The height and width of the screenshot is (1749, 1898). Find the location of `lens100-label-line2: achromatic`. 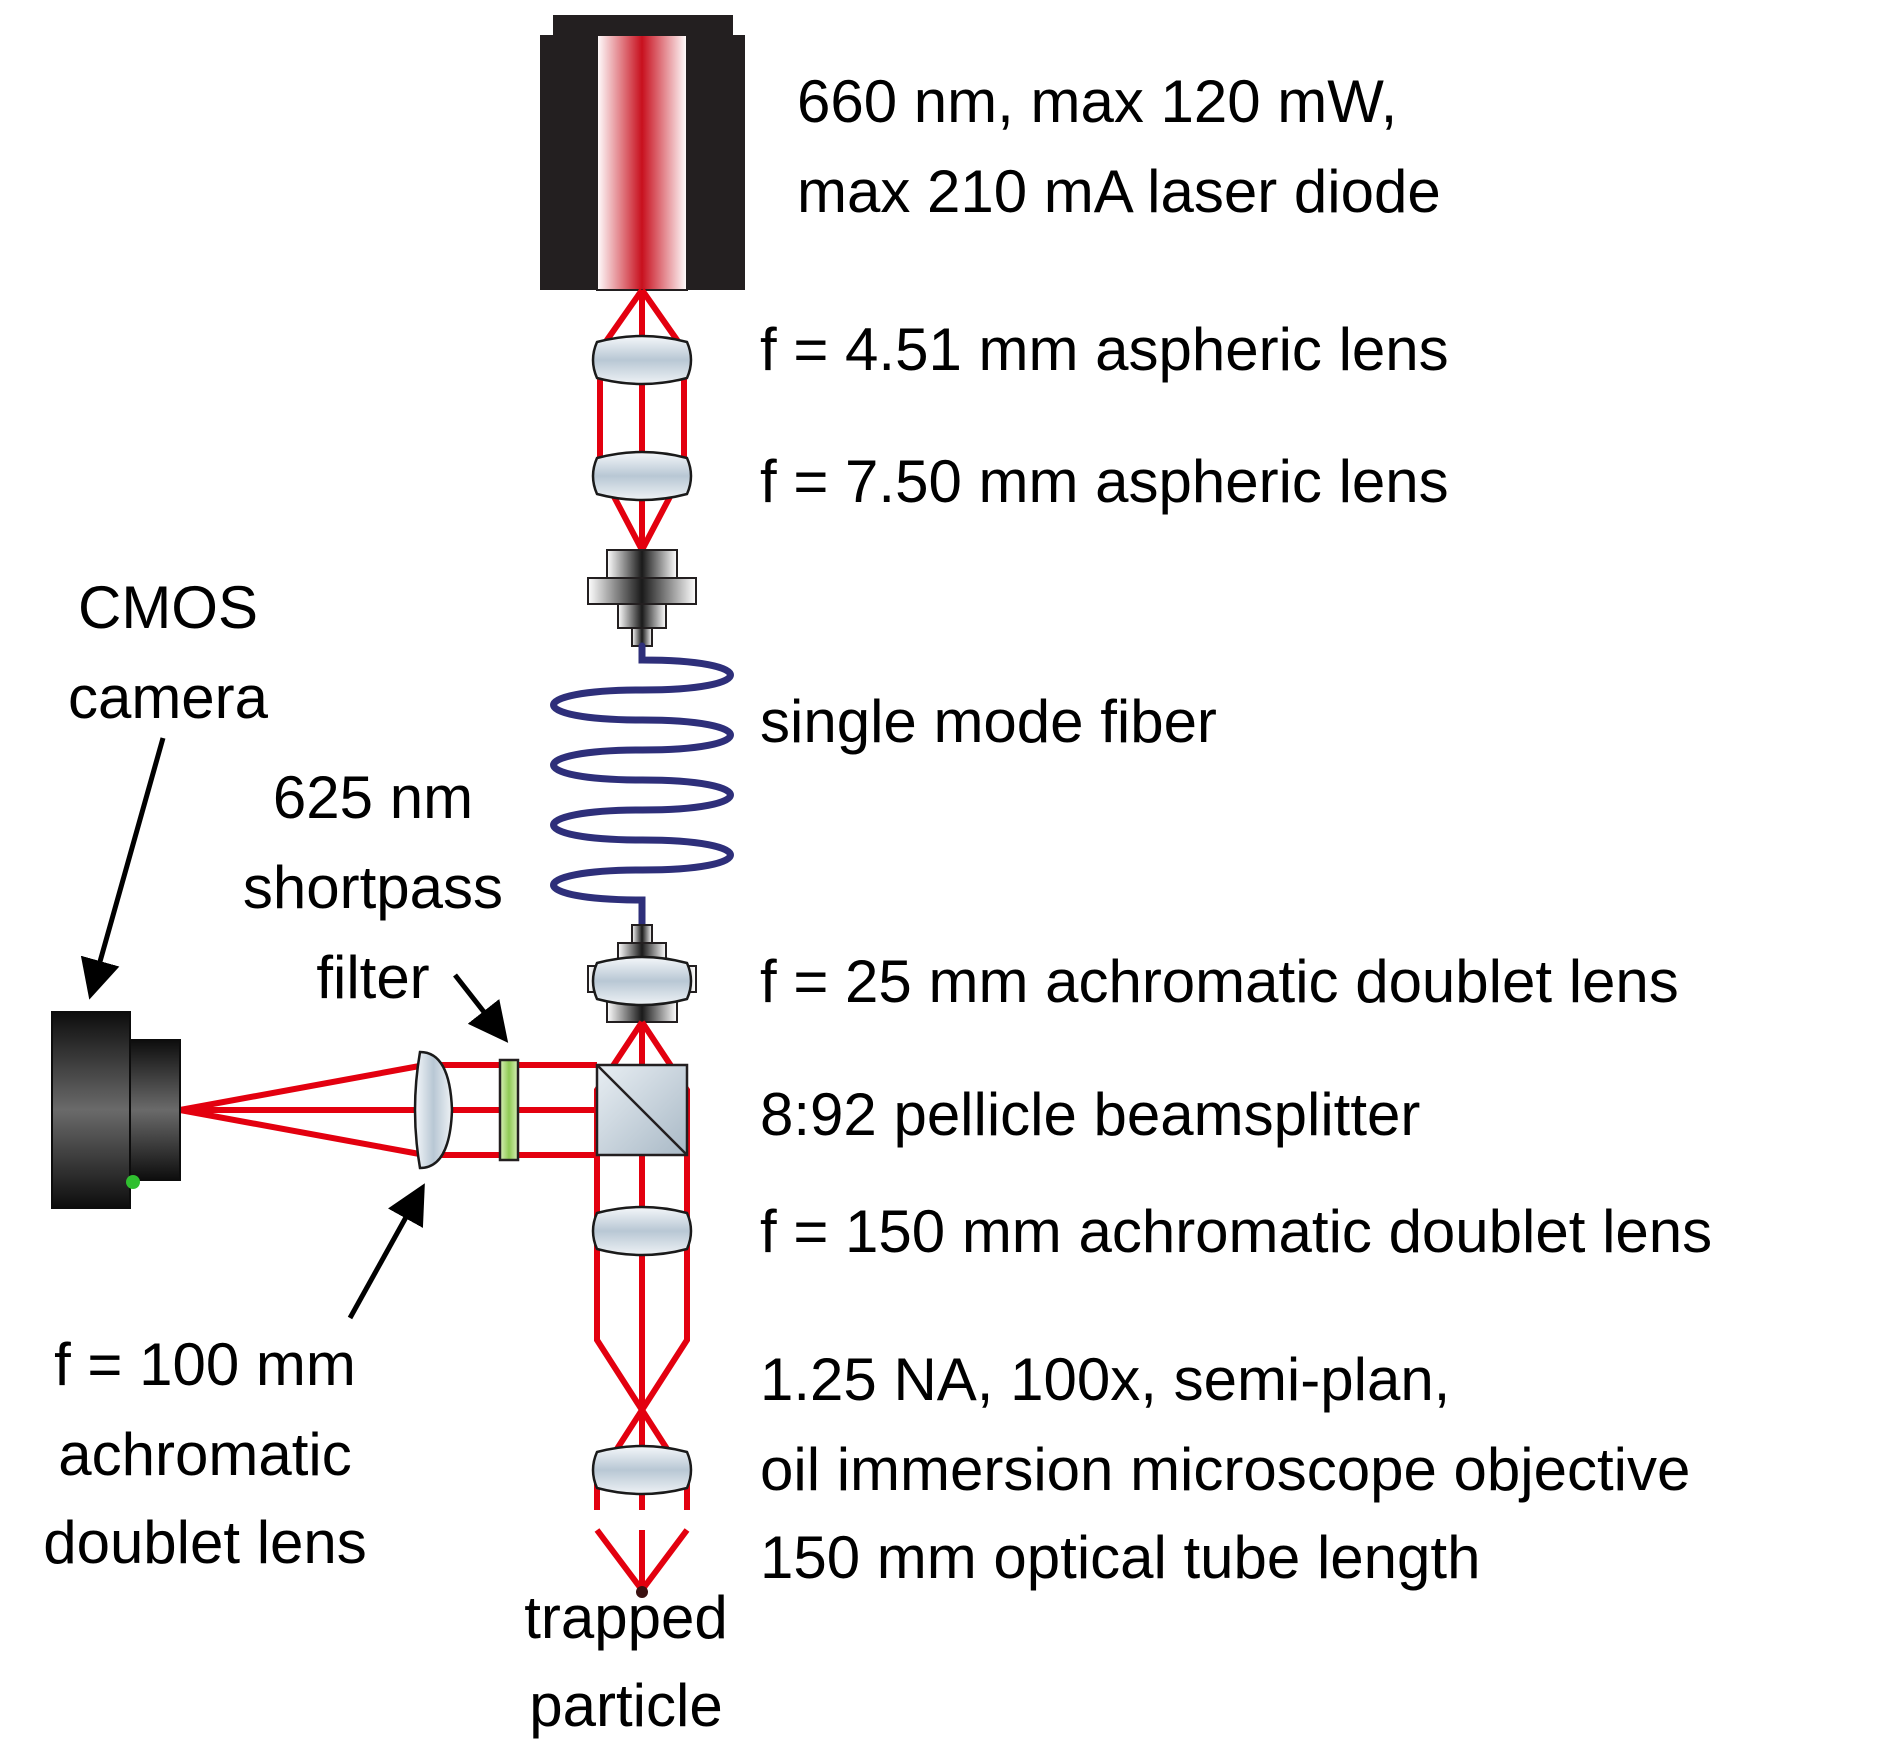

lens100-label-line2: achromatic is located at coordinates (204, 1454).